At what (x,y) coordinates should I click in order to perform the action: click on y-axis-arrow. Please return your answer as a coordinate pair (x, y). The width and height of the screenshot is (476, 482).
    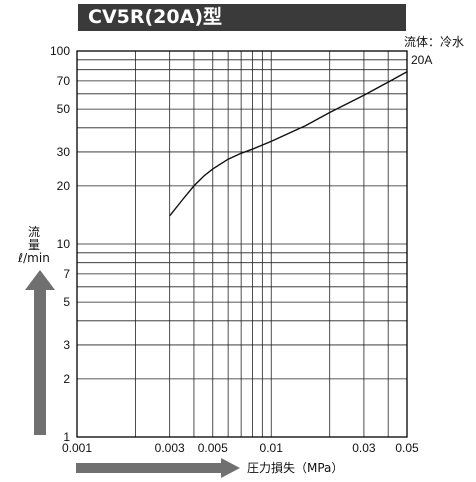
    Looking at the image, I should click on (40, 352).